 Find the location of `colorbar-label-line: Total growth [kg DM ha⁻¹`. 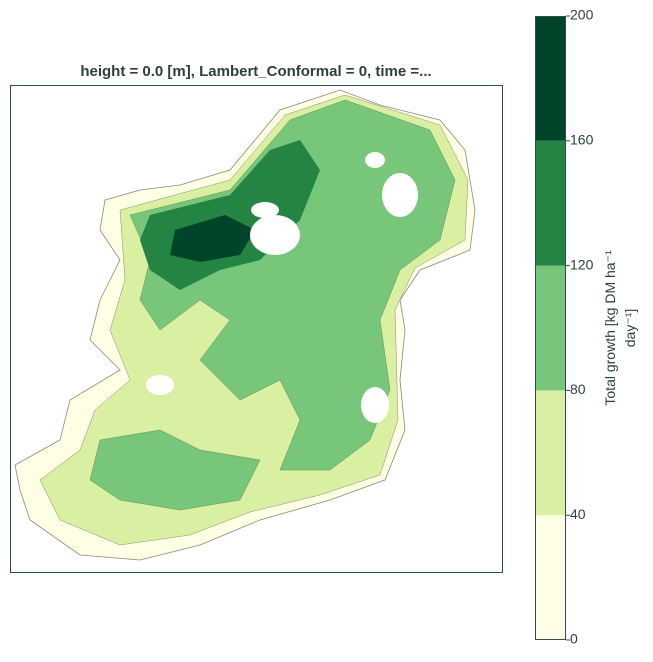

colorbar-label-line: Total growth [kg DM ha⁻¹ is located at coordinates (610, 328).